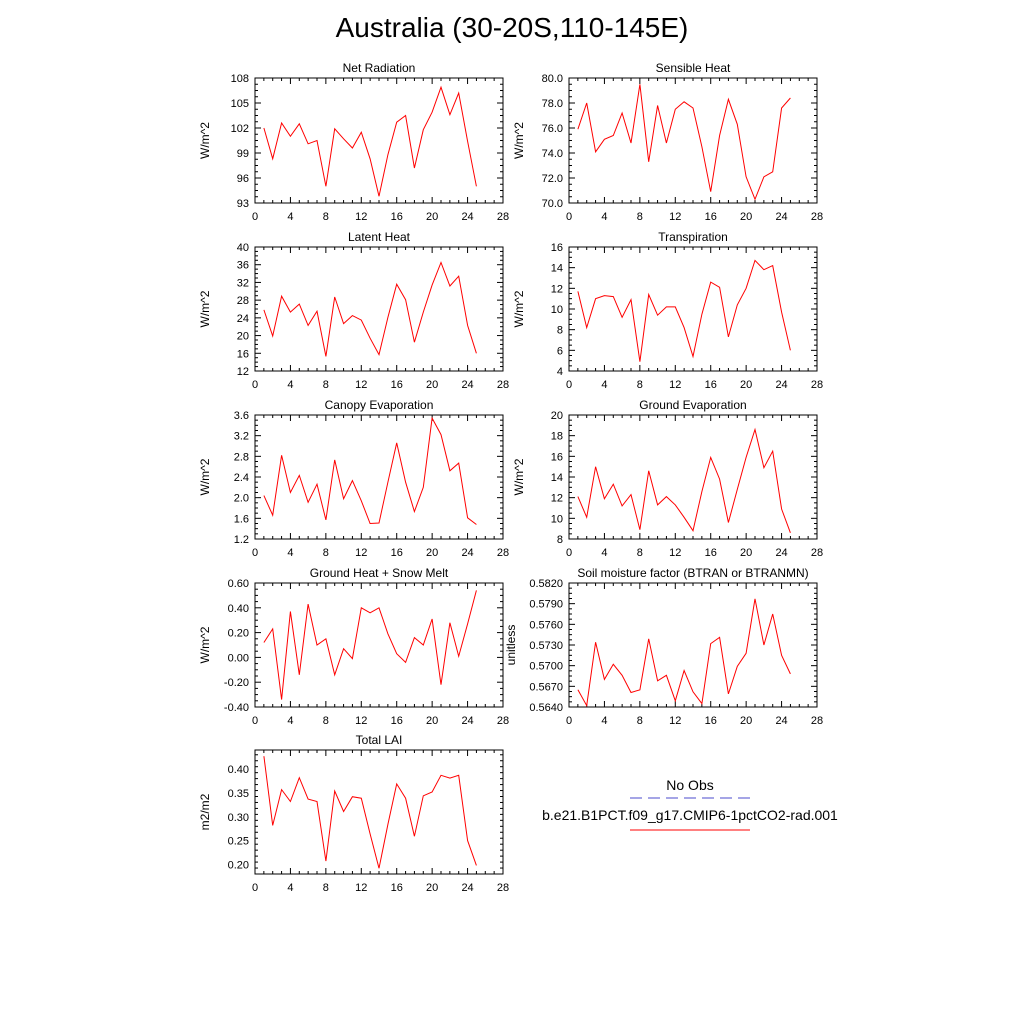 Image resolution: width=1024 pixels, height=1024 pixels. What do you see at coordinates (240, 104) in the screenshot?
I see `y-tick-label: 105` at bounding box center [240, 104].